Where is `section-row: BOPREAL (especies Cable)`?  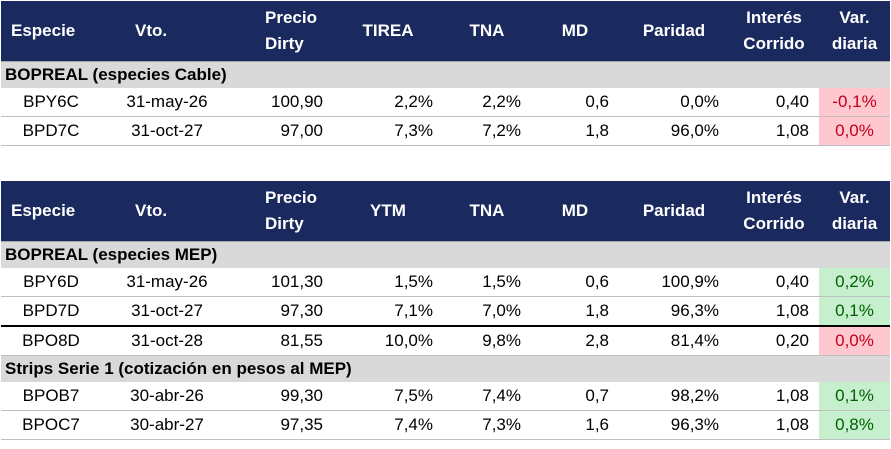 section-row: BOPREAL (especies Cable) is located at coordinates (445, 74).